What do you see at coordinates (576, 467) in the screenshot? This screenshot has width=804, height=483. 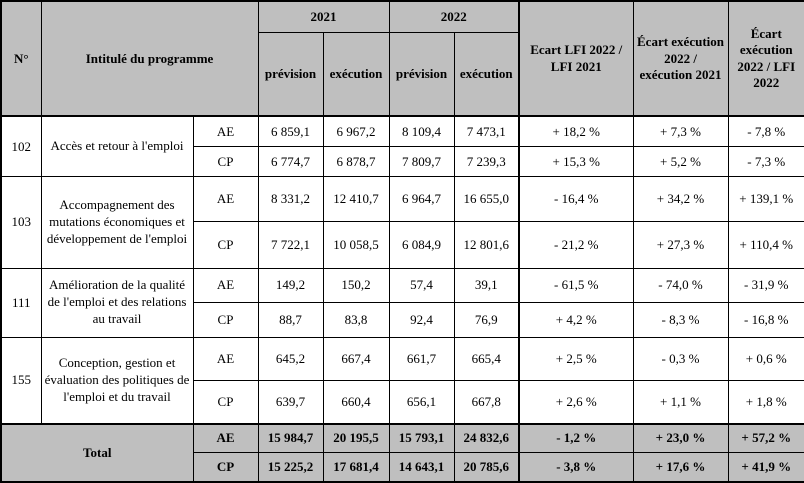 I see `total-ecart-lfi: - 3,8 %` at bounding box center [576, 467].